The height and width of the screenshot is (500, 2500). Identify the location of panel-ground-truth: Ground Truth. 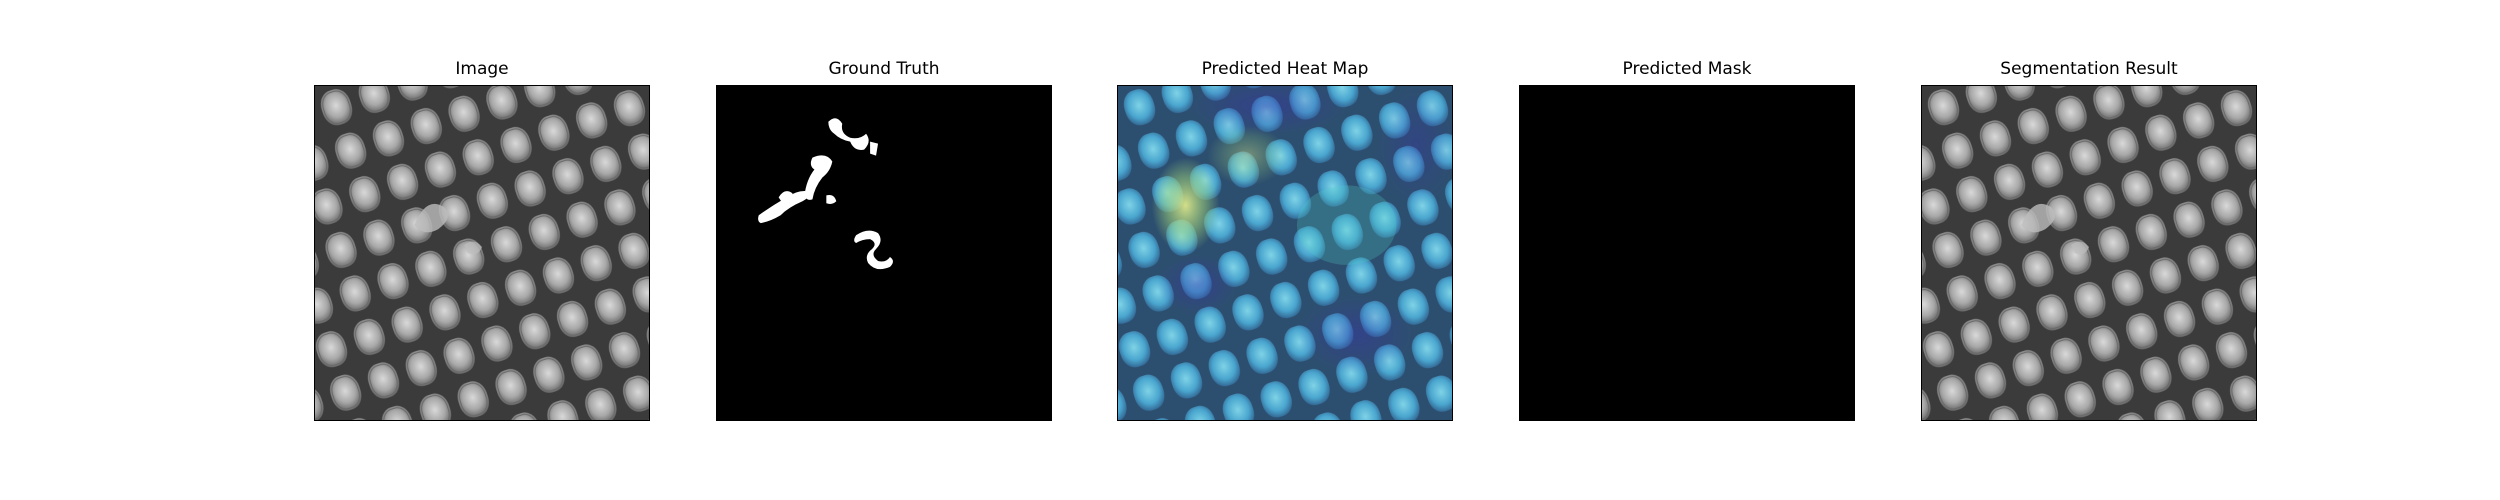
(884, 250).